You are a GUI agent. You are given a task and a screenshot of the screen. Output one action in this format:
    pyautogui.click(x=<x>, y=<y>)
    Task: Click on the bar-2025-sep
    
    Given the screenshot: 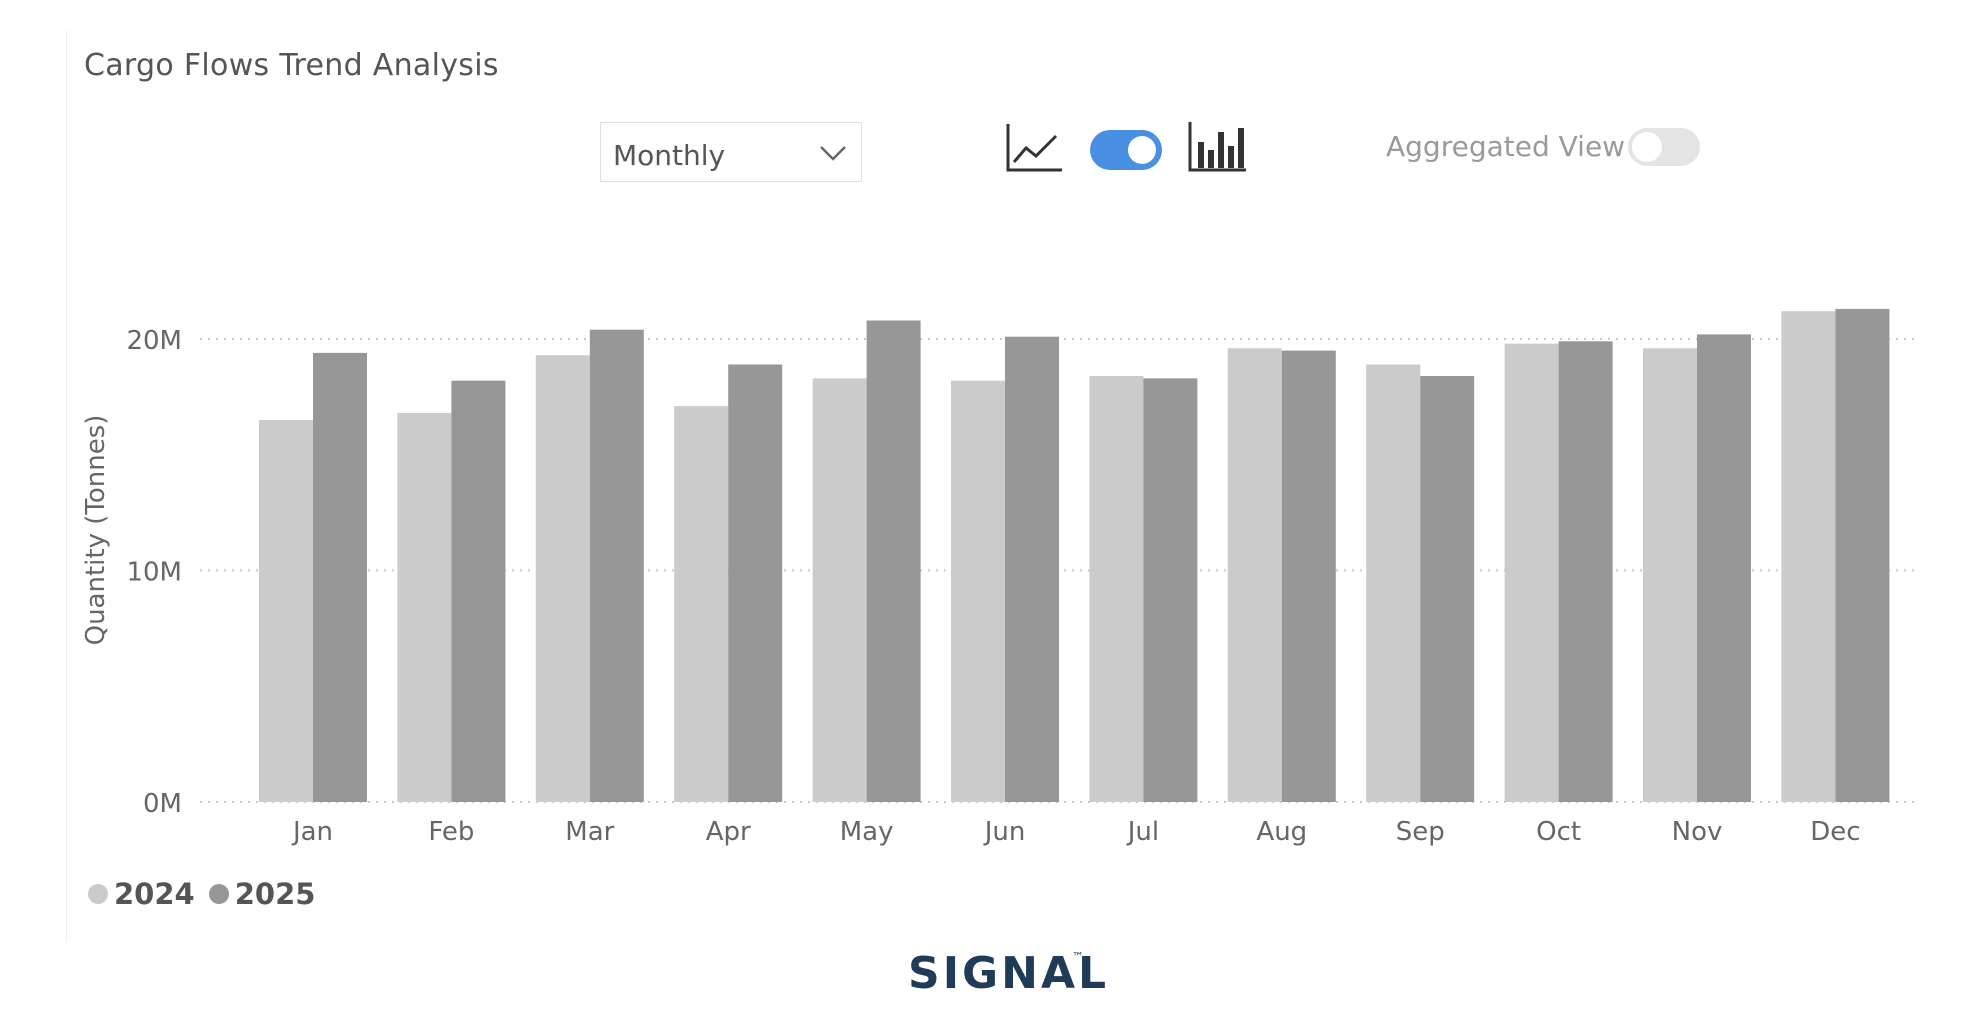 What is the action you would take?
    pyautogui.click(x=1447, y=589)
    